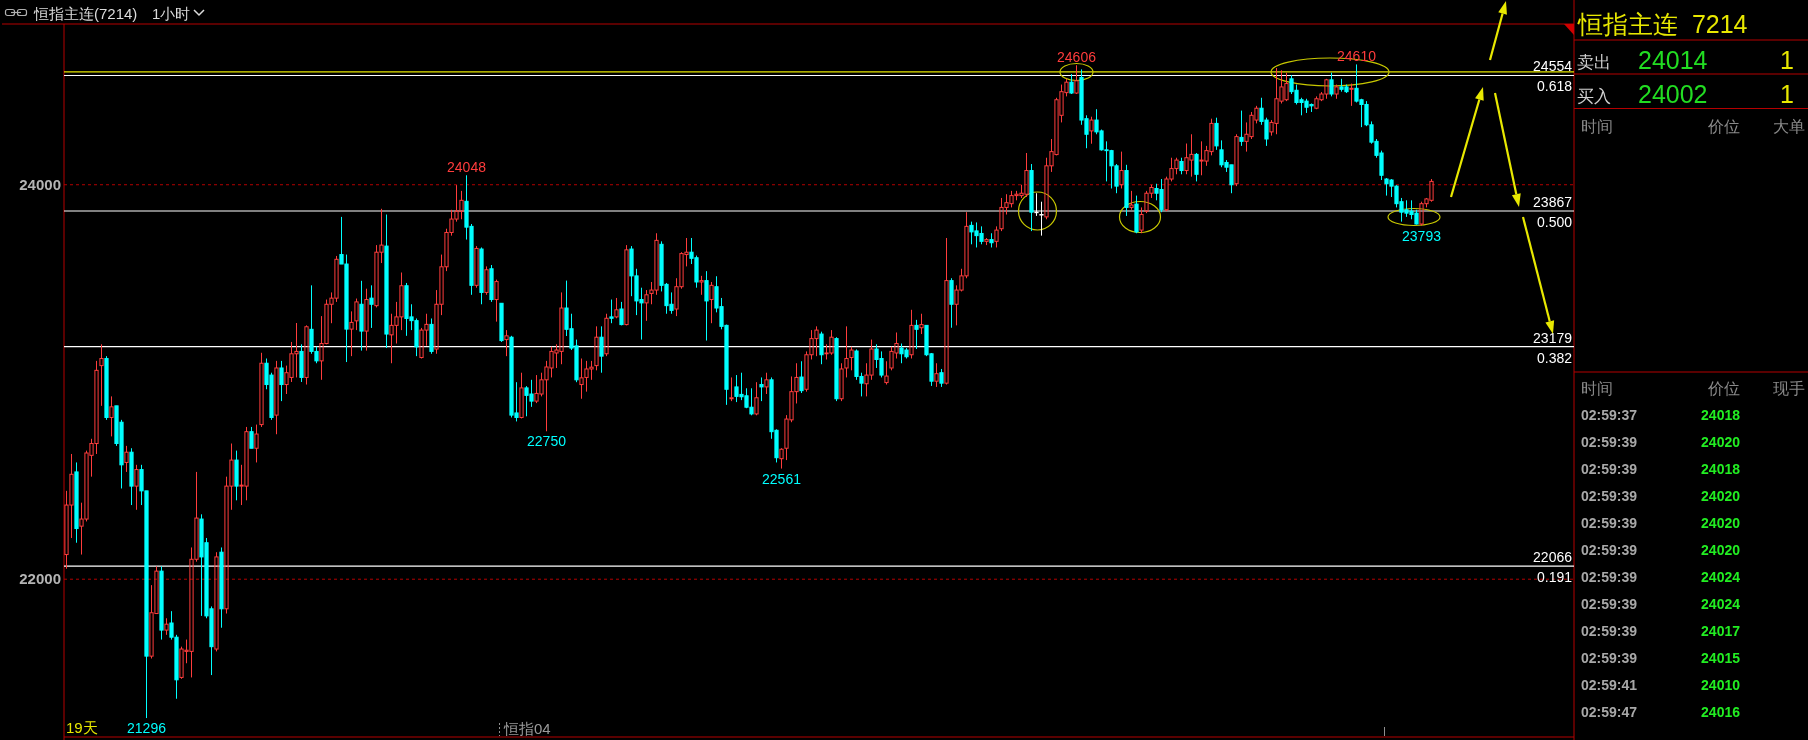 The image size is (1808, 740). I want to click on chart-title: 恒指主连(7214), so click(85, 13).